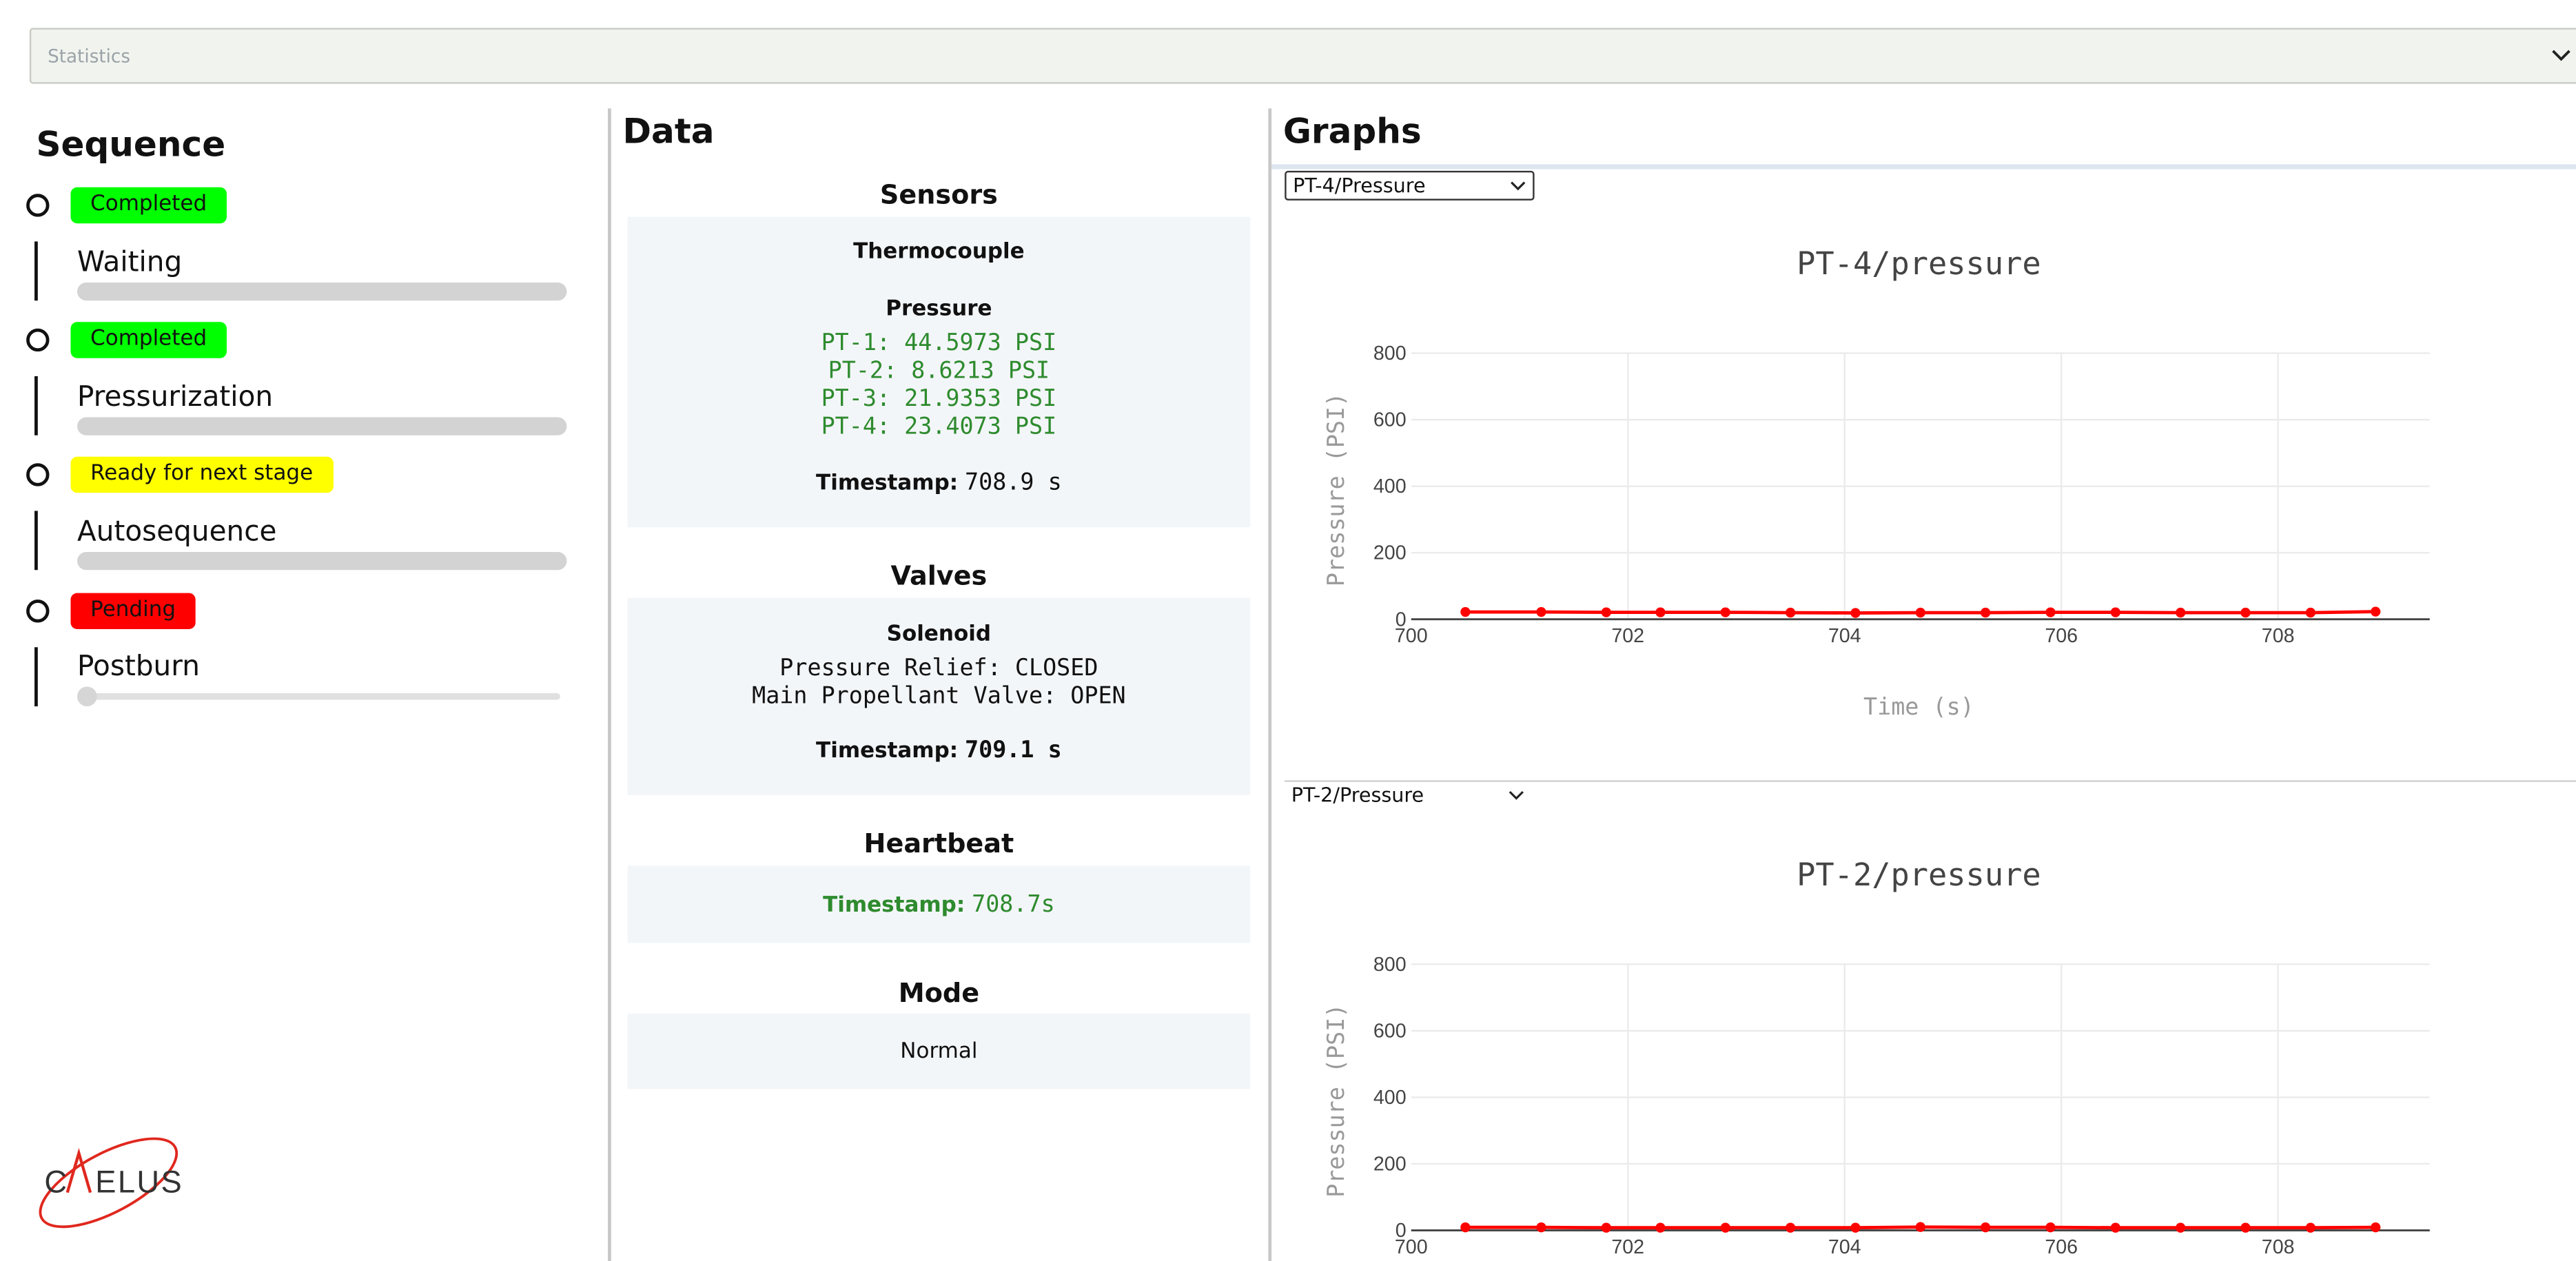 The height and width of the screenshot is (1261, 2576). Describe the element at coordinates (1390, 553) in the screenshot. I see `y-tick-label: 200` at that location.